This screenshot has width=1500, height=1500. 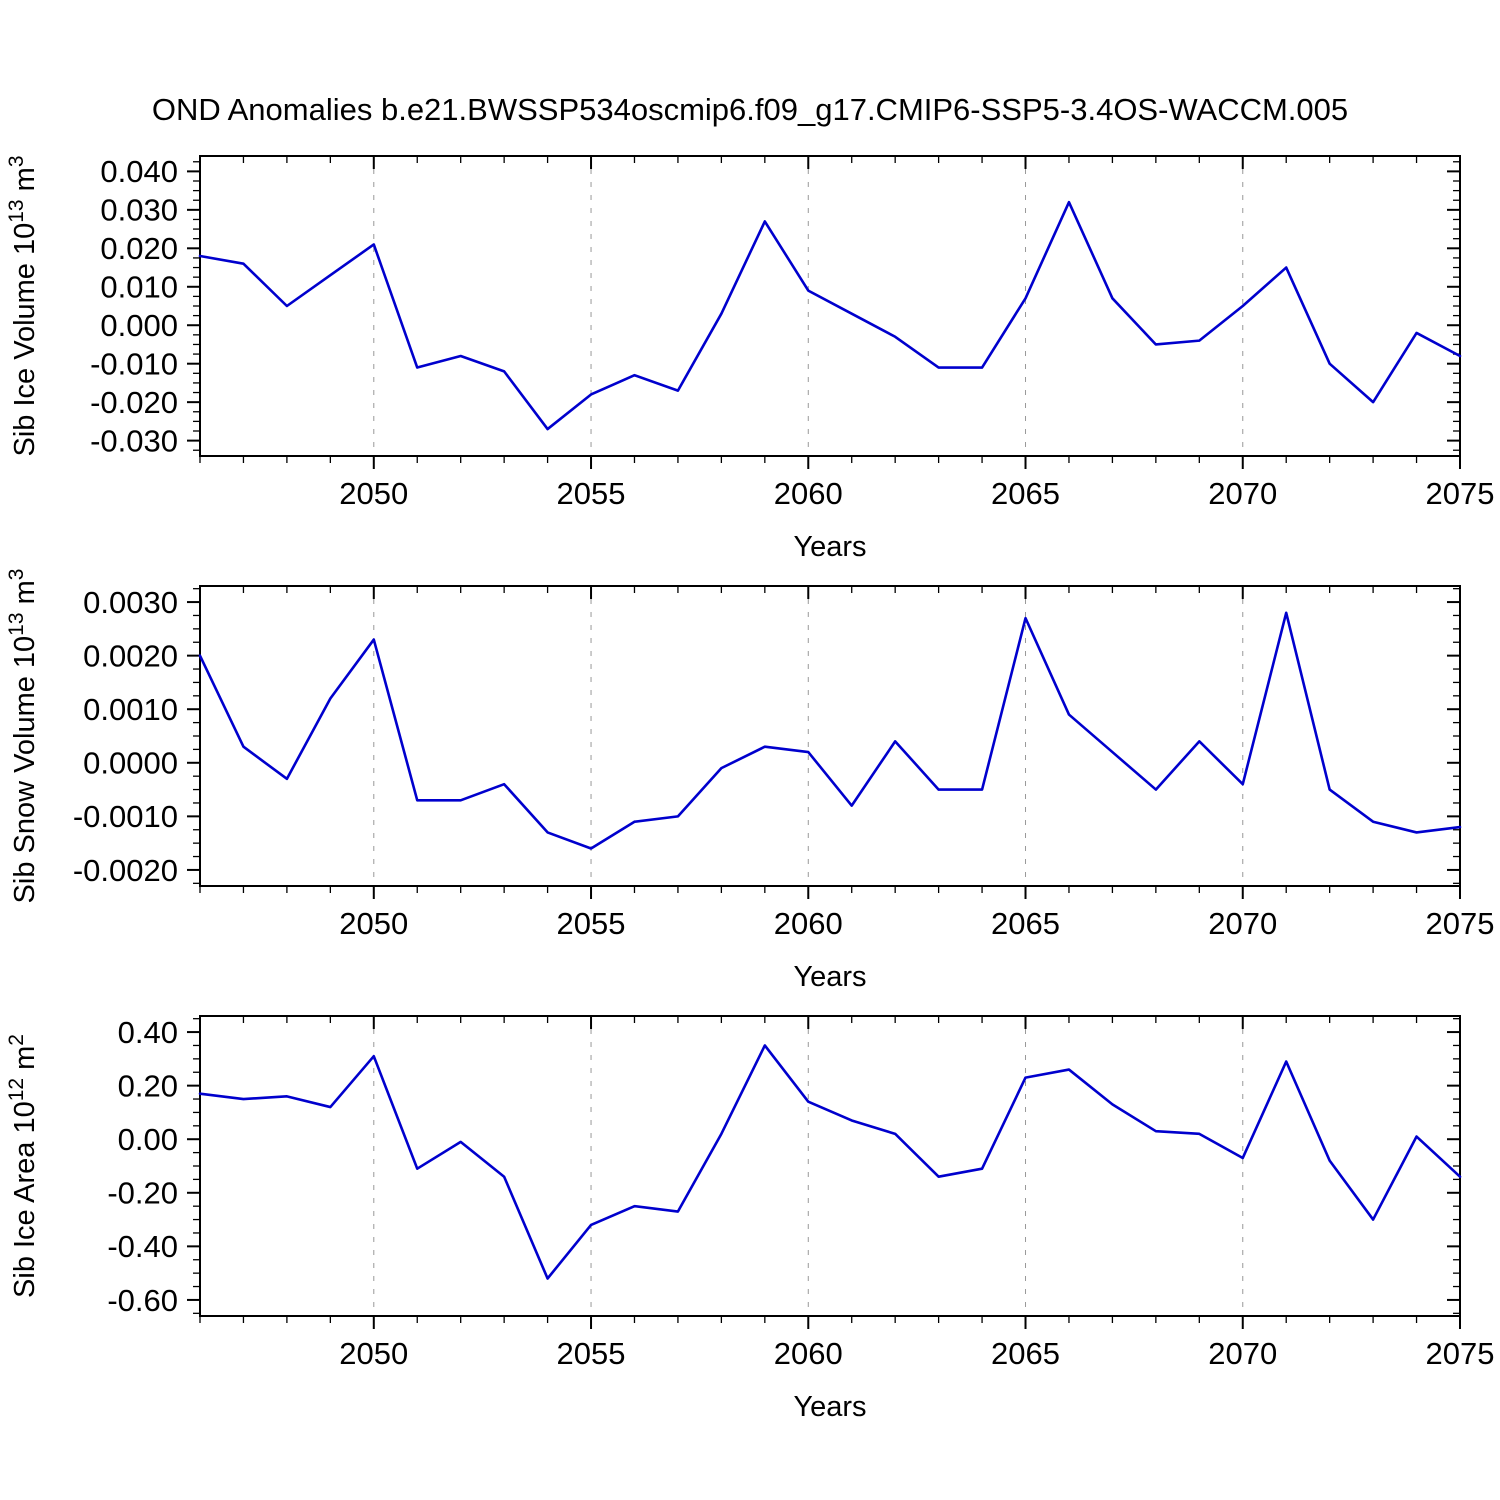 I want to click on svg-text: -0.20, so click(x=142, y=1193).